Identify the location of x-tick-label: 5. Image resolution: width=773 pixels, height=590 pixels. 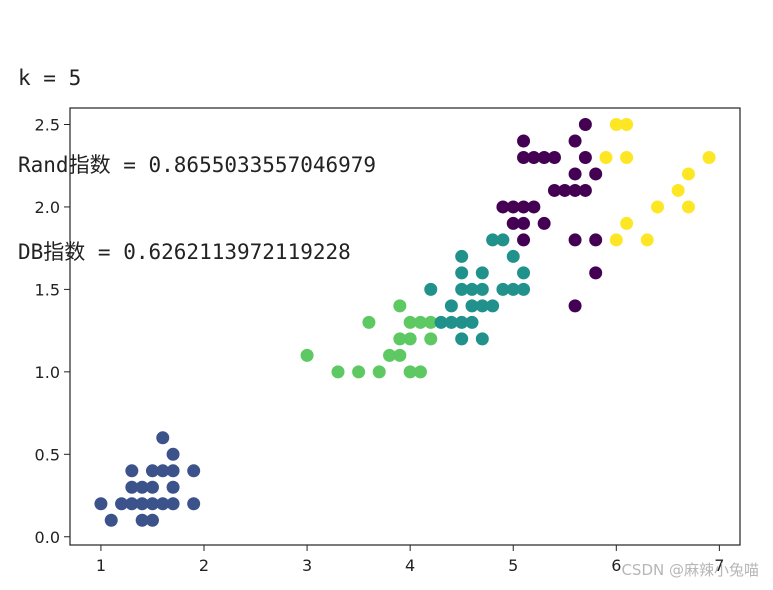
(513, 565).